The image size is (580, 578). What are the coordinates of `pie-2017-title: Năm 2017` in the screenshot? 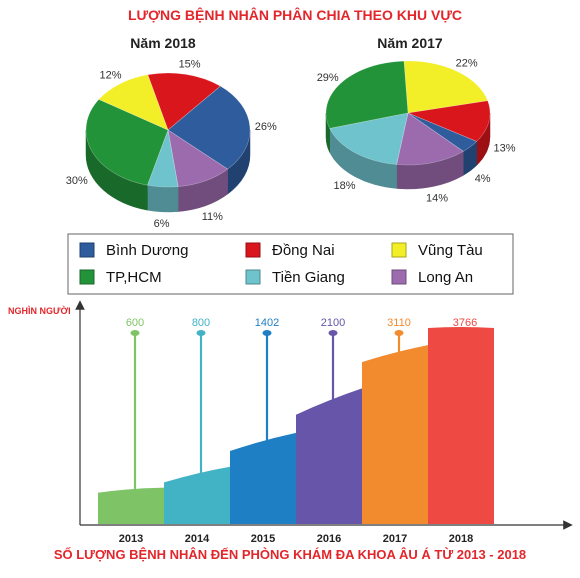 It's located at (410, 43).